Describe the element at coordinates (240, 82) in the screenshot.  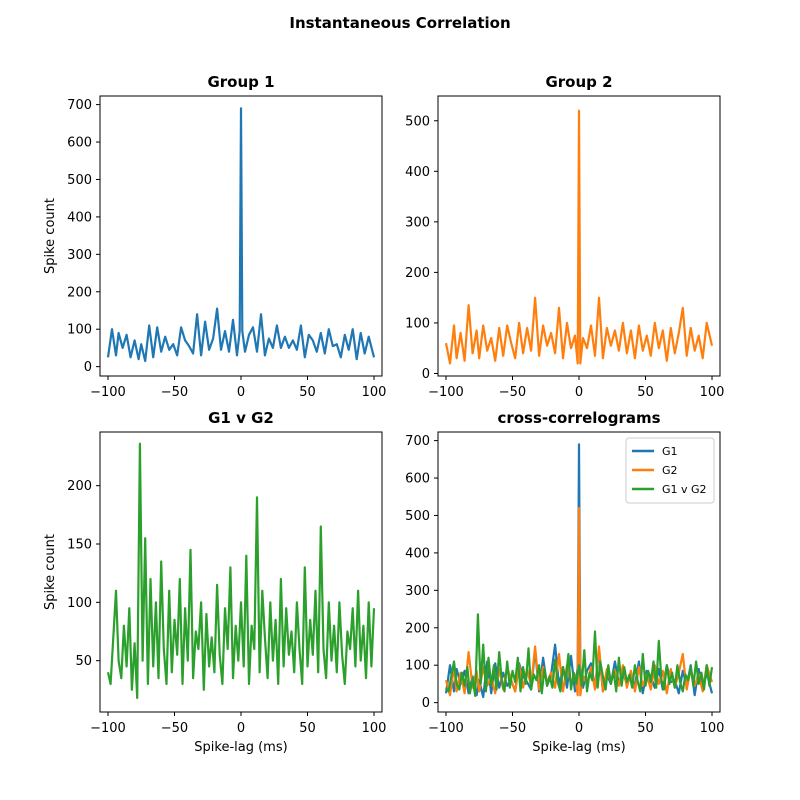
I see `panel-title: Group 1` at that location.